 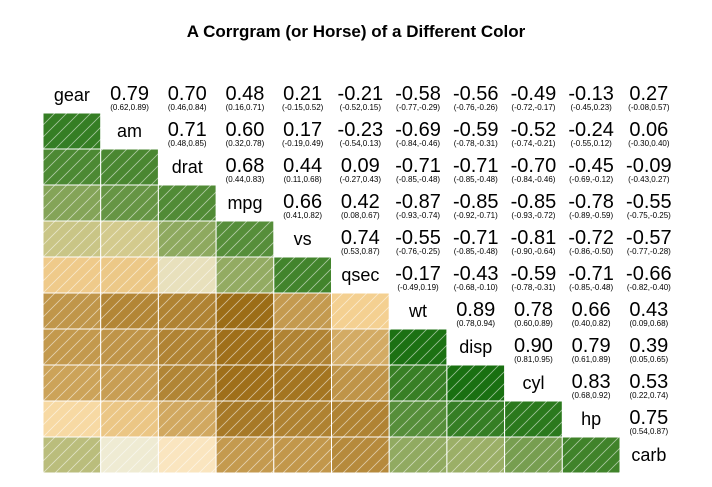 What do you see at coordinates (476, 251) in the screenshot?
I see `ci-label-vs-disp: (-0.85,-0.48)` at bounding box center [476, 251].